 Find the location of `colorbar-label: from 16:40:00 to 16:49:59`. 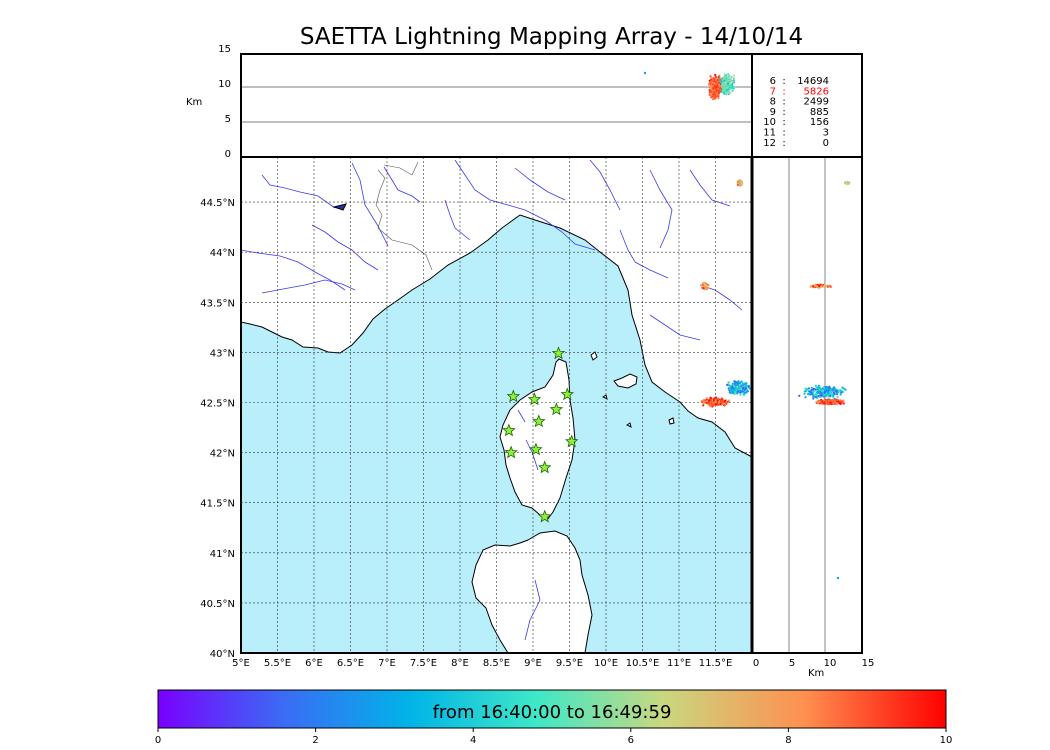

colorbar-label: from 16:40:00 to 16:49:59 is located at coordinates (552, 712).